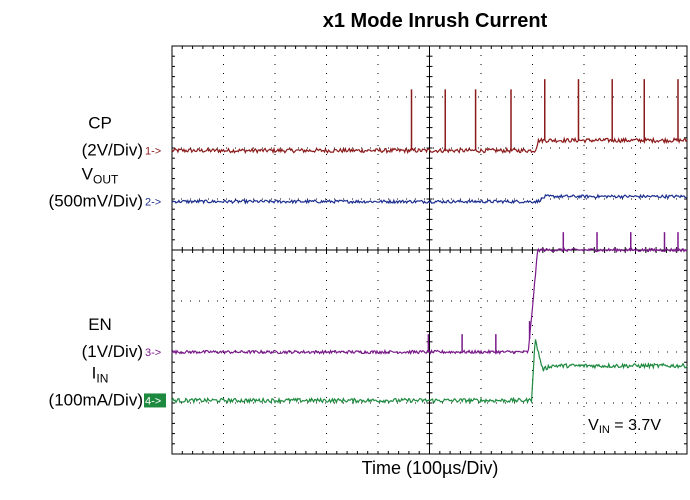  I want to click on channel-name-3: EN, so click(100, 324).